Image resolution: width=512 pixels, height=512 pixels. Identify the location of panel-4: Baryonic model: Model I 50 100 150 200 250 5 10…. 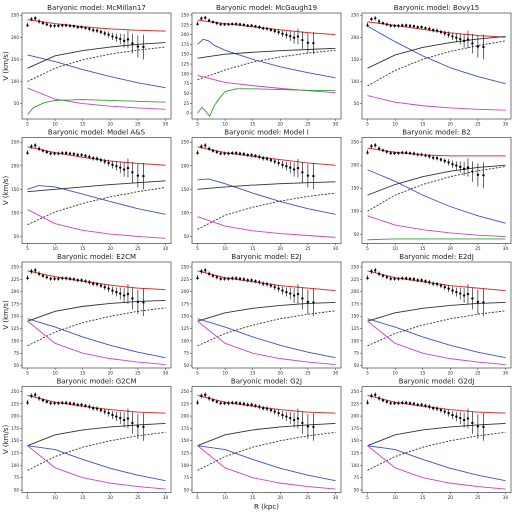
(261, 190).